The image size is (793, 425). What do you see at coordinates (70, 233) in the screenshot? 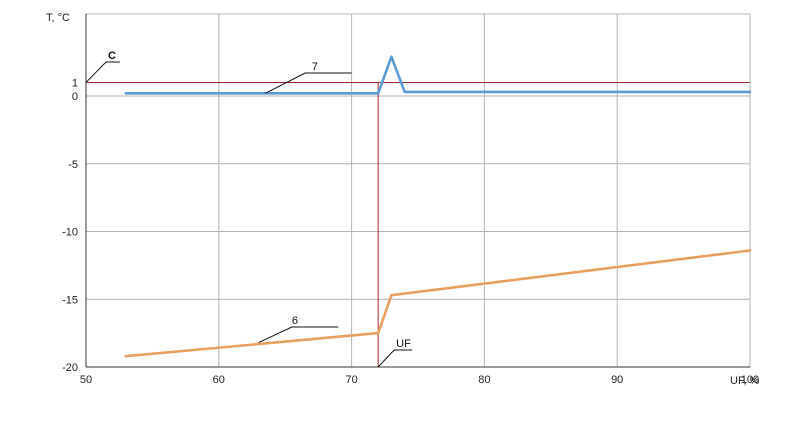
I see `y-tick-label--10: -10` at bounding box center [70, 233].